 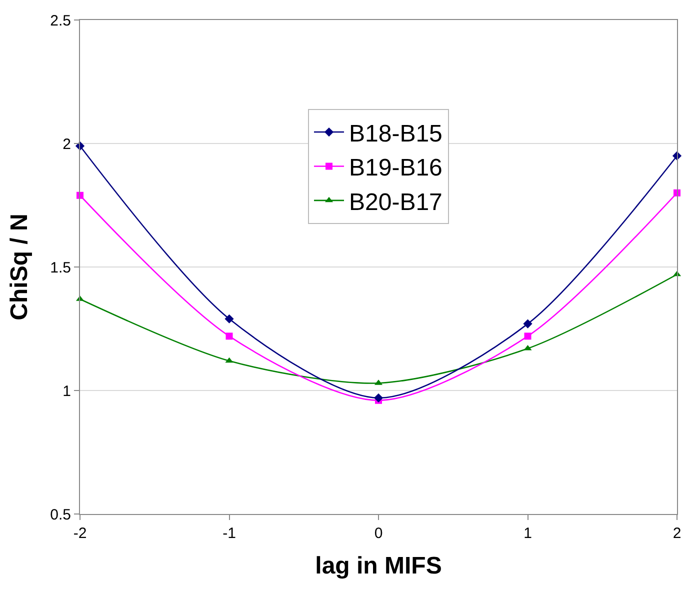 What do you see at coordinates (378, 566) in the screenshot?
I see `x-axis-title: lag in MIFS` at bounding box center [378, 566].